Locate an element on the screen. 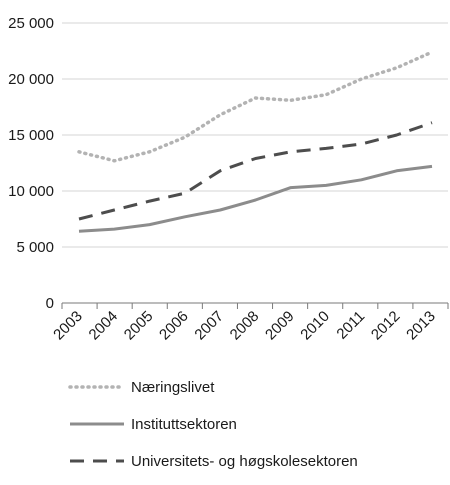 This screenshot has width=450, height=485. y-tick-label: 25 000 is located at coordinates (31, 23).